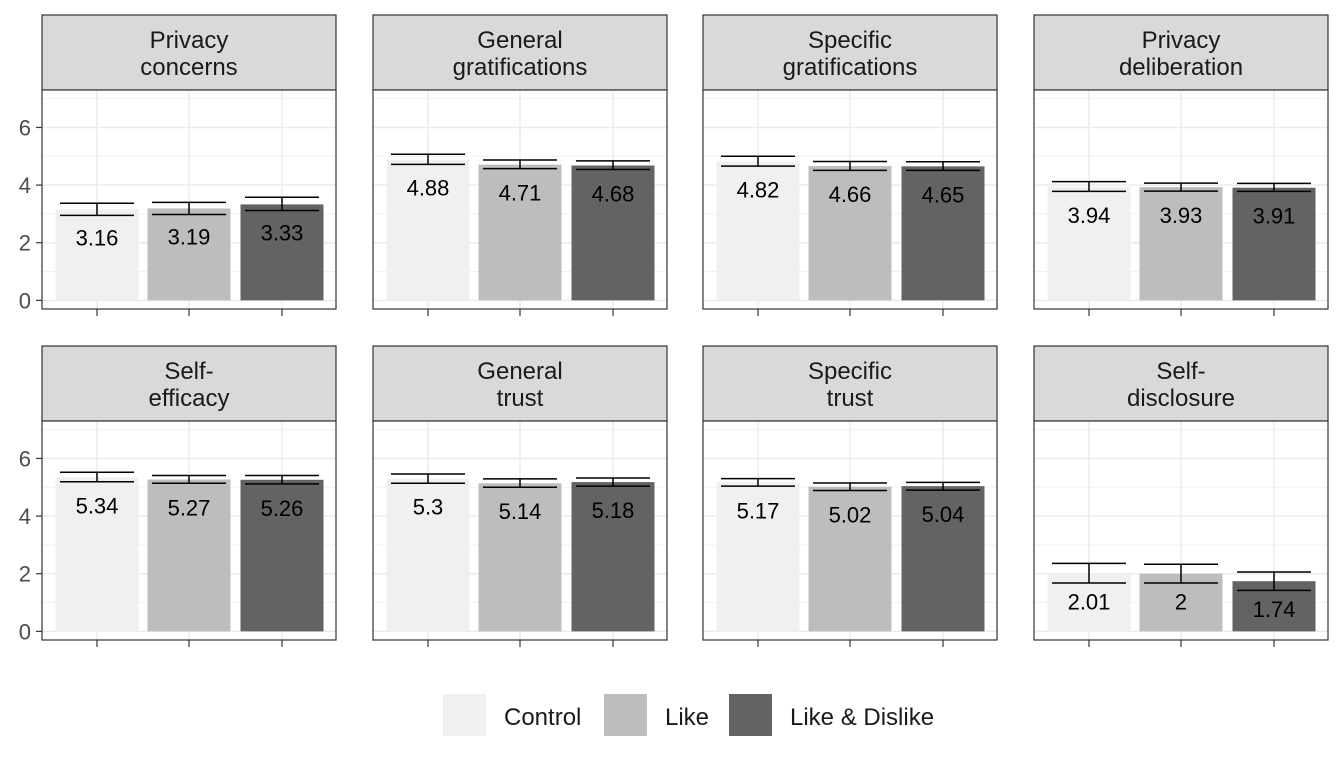  I want to click on bar-value-label: 5.26, so click(282, 508).